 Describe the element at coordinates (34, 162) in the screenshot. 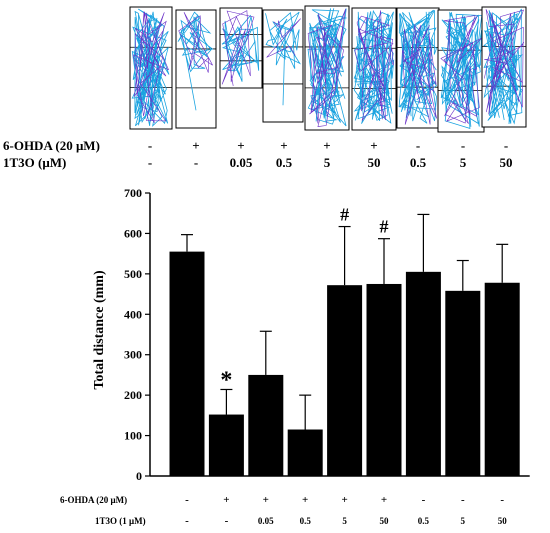

I see `top-row-label-1t3o: 1T3O (μM)` at that location.